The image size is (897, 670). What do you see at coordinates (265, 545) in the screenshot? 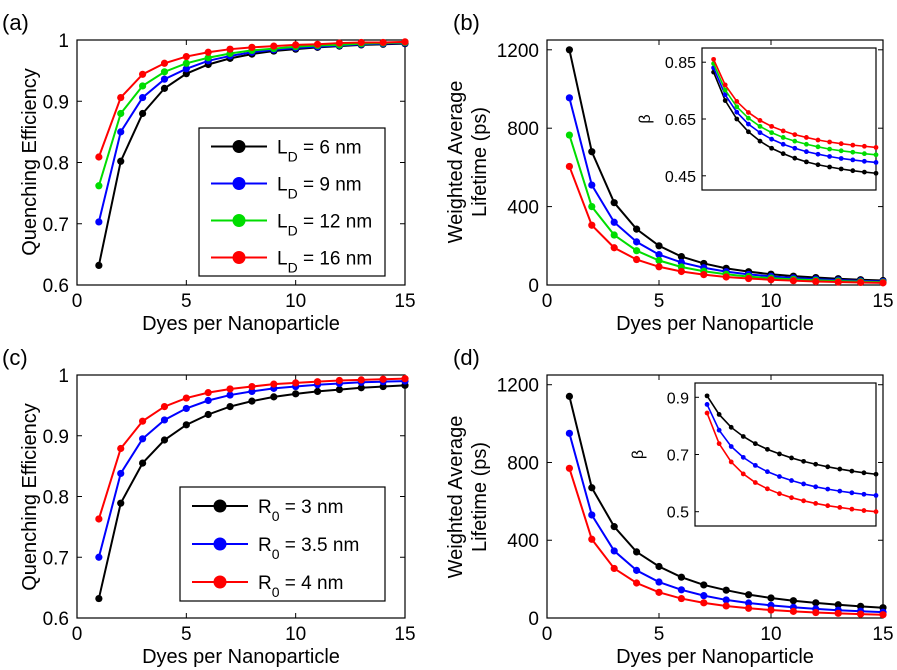
I see `legend-label-main: R` at bounding box center [265, 545].